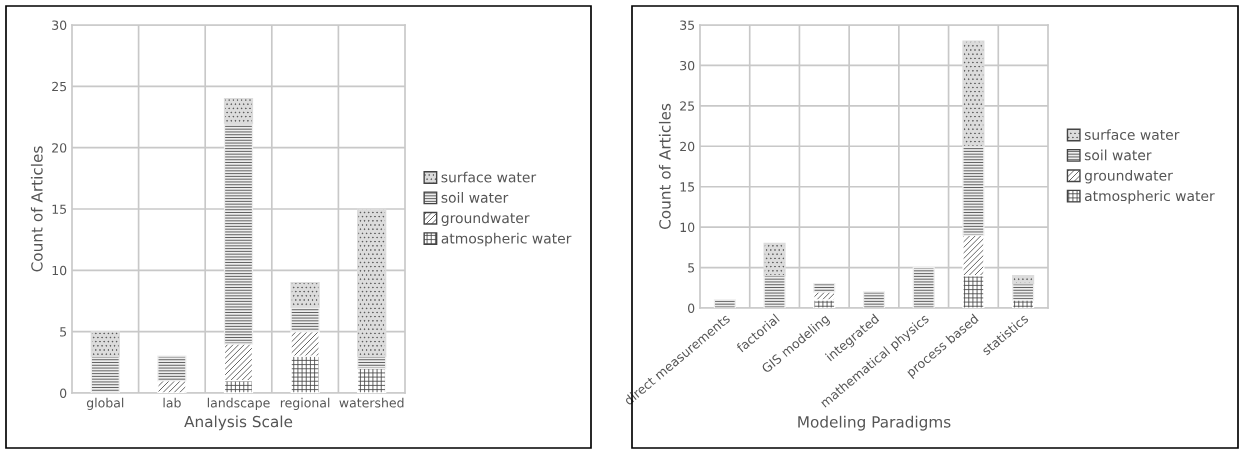 The image size is (1243, 453). I want to click on x-tick-label: watershed, so click(371, 402).